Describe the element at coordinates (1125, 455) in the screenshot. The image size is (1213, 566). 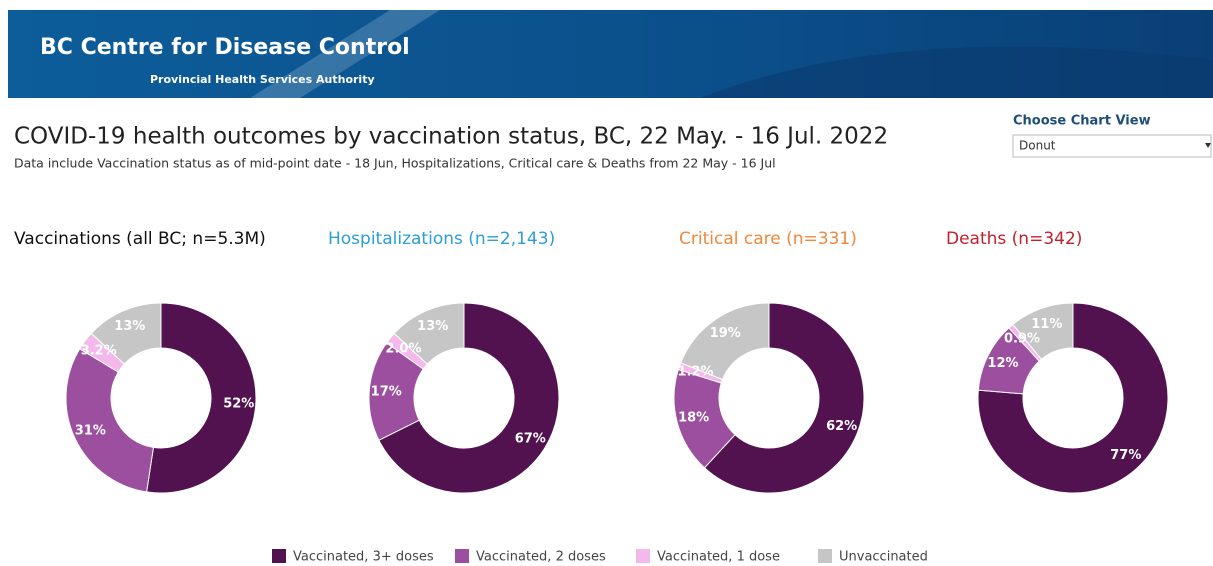
I see `data-label: 77%` at that location.